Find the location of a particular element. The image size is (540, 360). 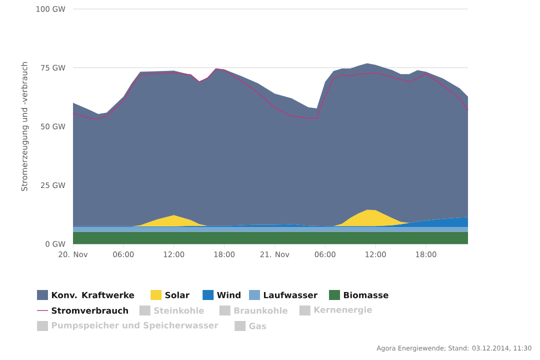

legend-label: Gas is located at coordinates (257, 326).